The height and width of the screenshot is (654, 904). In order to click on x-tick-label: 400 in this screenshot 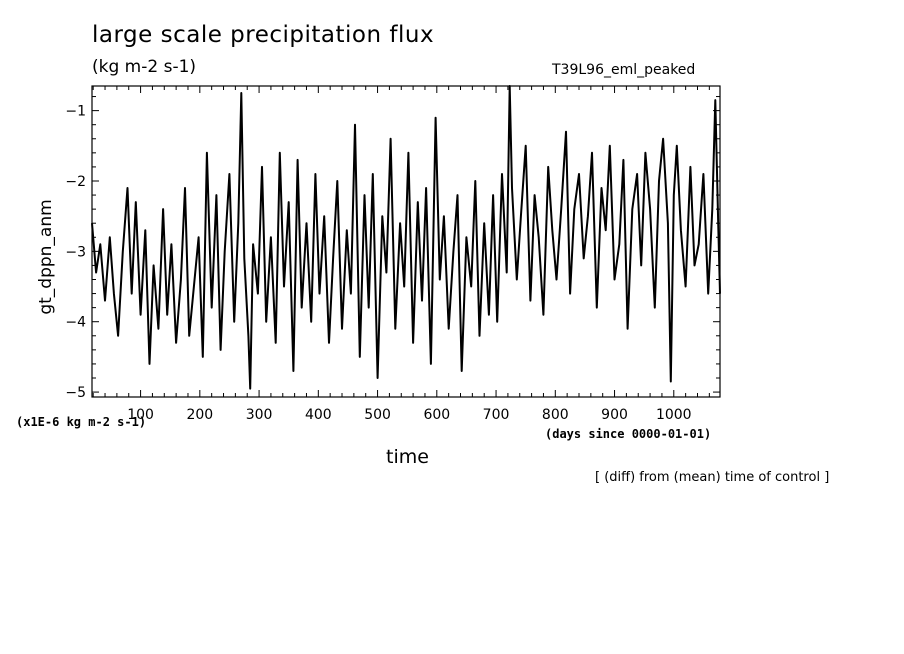, I will do `click(318, 415)`.